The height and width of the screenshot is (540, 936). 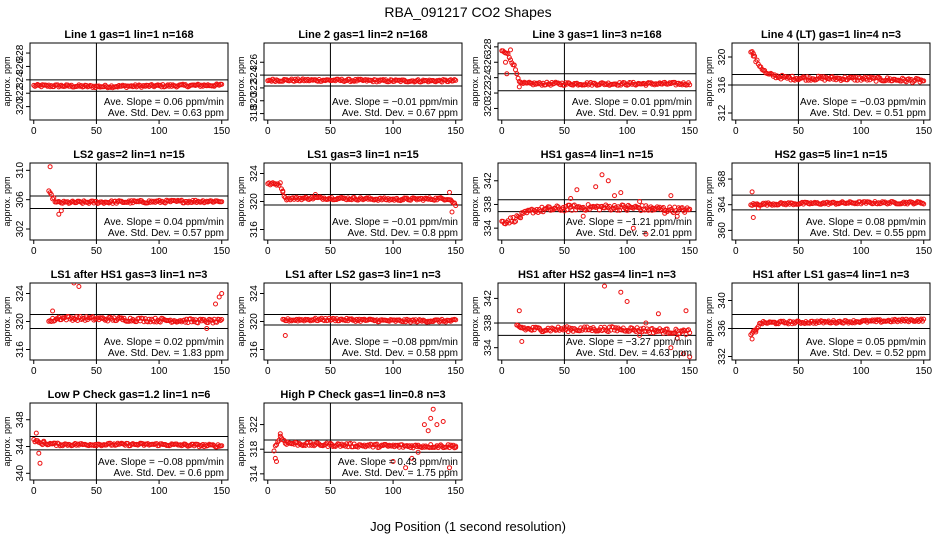 I want to click on x-axis-label: Jog Position (1 second resolution), so click(x=468, y=526).